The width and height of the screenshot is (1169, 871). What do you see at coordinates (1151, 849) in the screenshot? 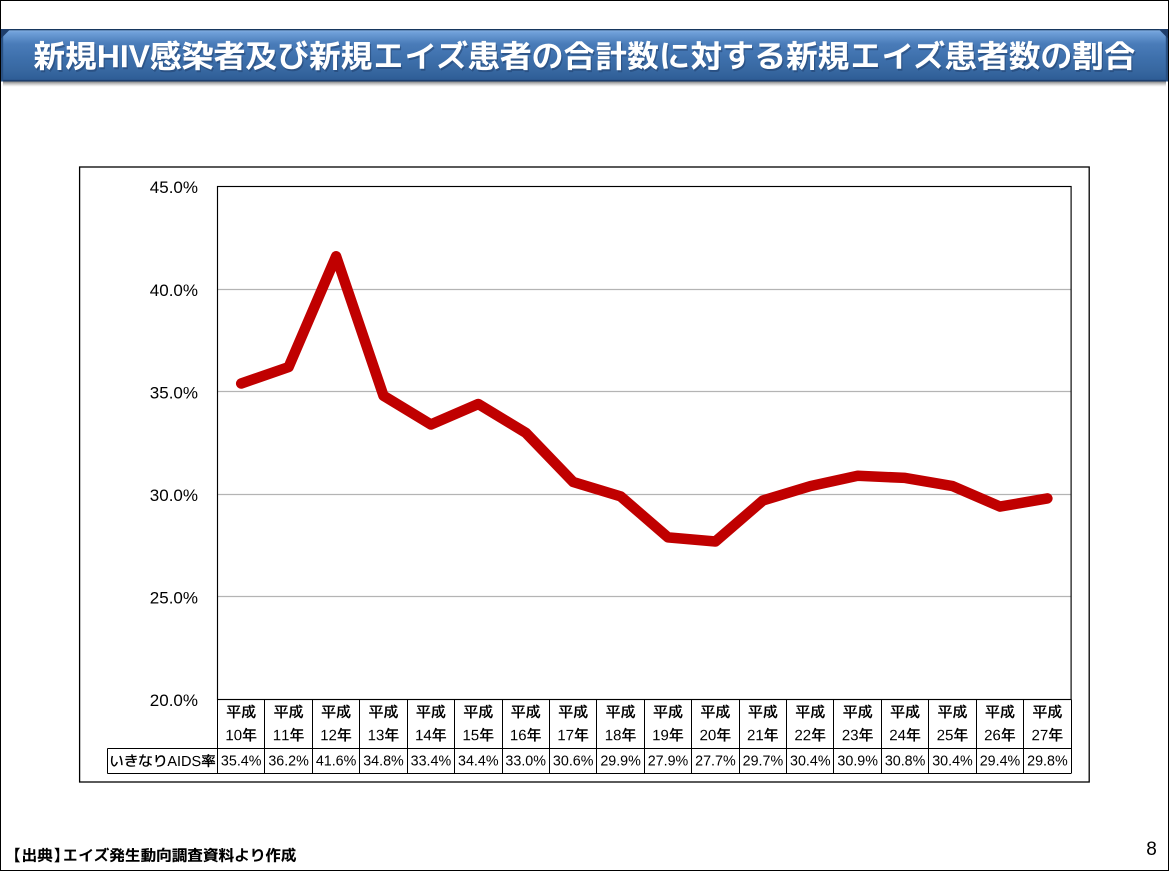
I see `svg-text: 8` at bounding box center [1151, 849].